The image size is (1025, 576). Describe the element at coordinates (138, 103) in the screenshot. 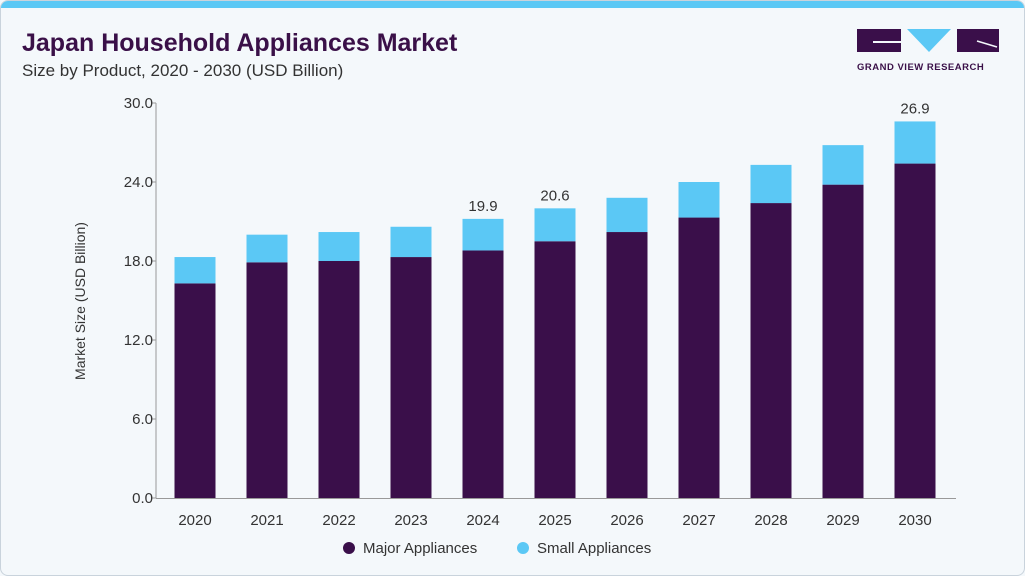

I see `y-tick-label: 30.0` at that location.